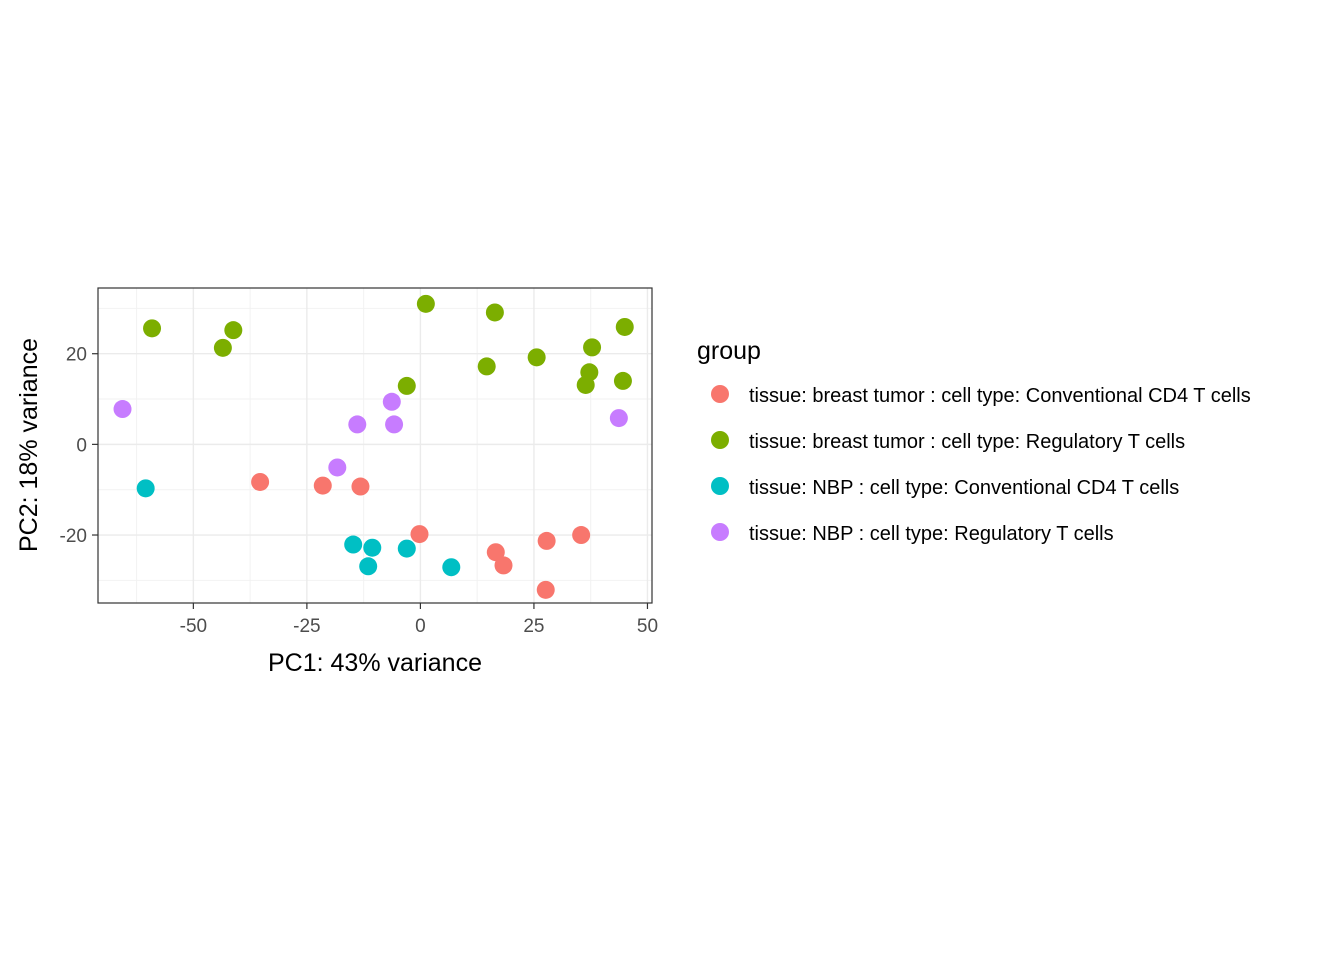  I want to click on x-axis-title: PC1: 43% variance, so click(375, 663).